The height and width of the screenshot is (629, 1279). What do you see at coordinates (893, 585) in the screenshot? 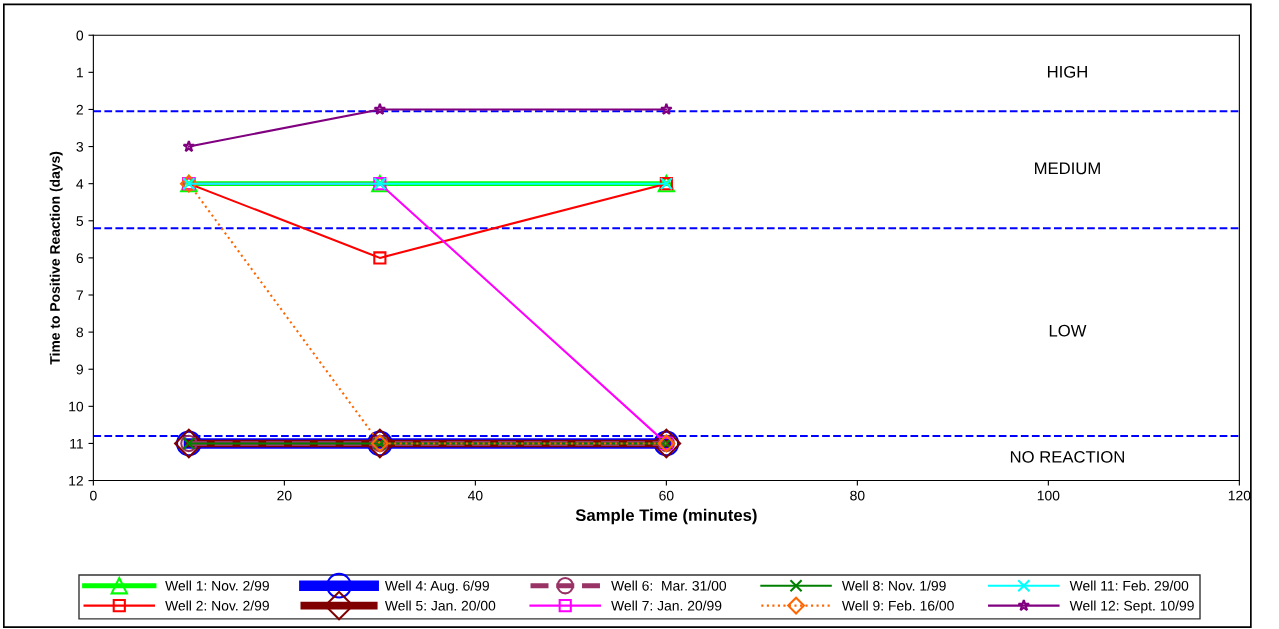
I see `legend-label: Well 8: Nov. 1/99` at bounding box center [893, 585].